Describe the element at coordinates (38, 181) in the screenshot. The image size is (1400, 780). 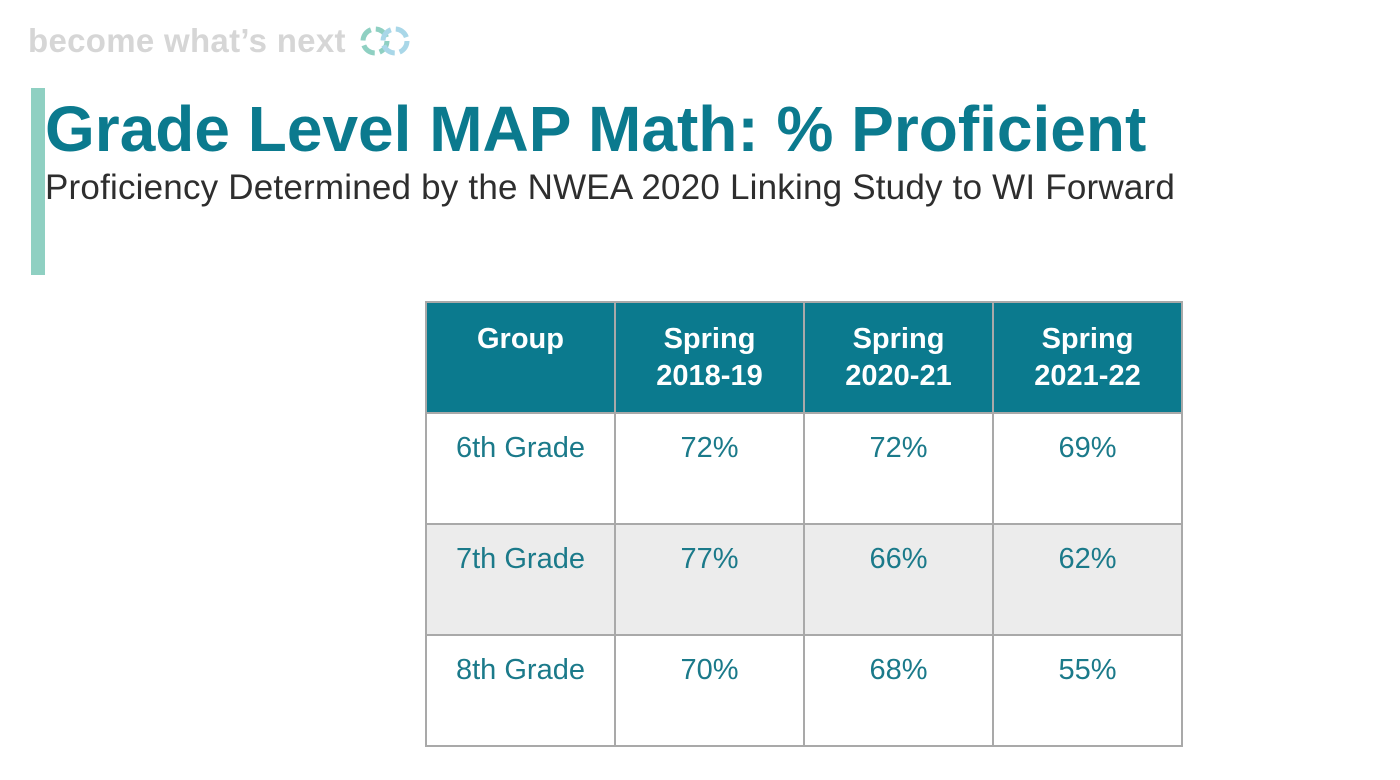
I see `accent-bar` at that location.